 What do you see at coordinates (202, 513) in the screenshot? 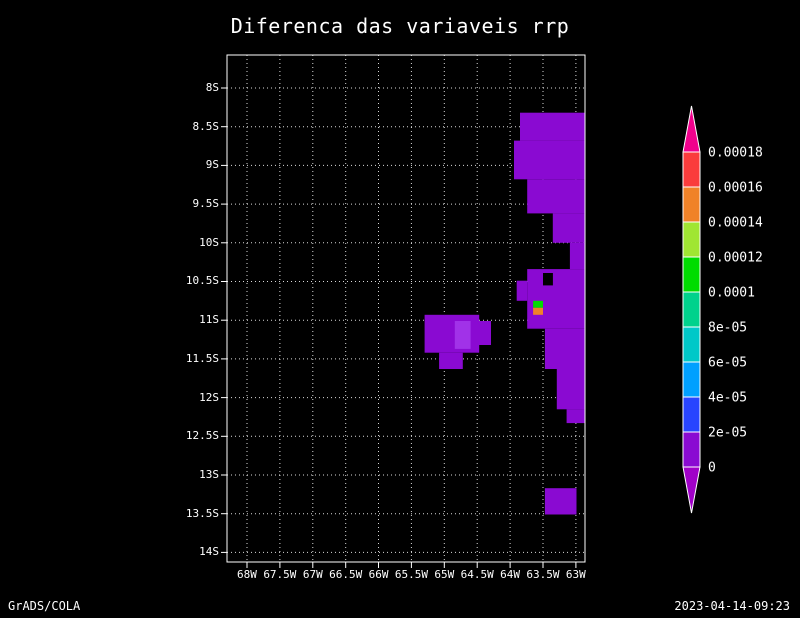
I see `y-tick-label: 13.5S` at bounding box center [202, 513].